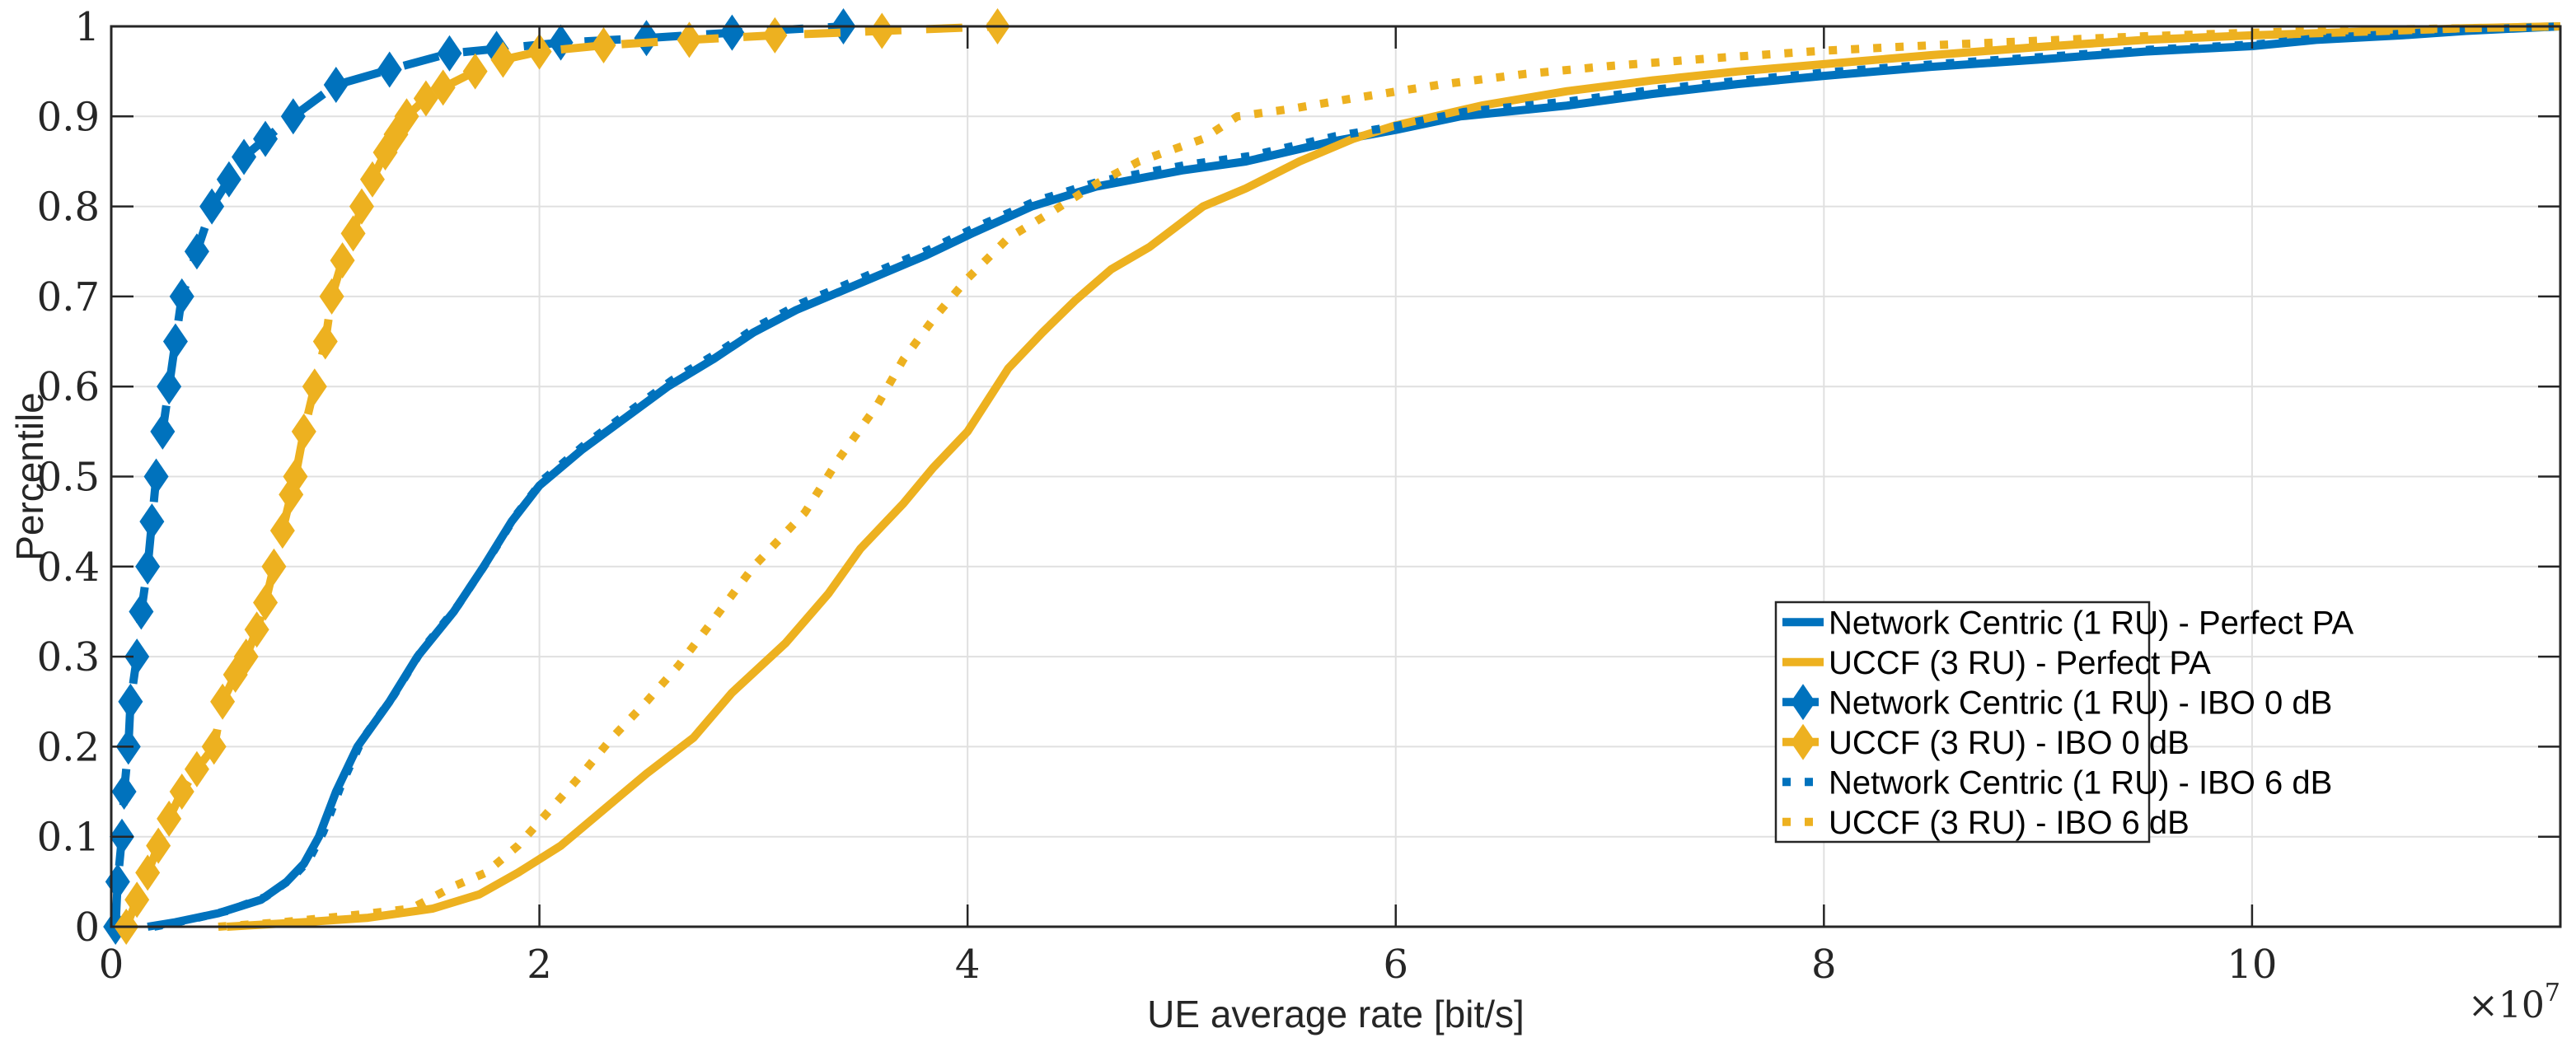 The image size is (2576, 1047). What do you see at coordinates (68, 568) in the screenshot?
I see `y-tick-label: 0.4` at bounding box center [68, 568].